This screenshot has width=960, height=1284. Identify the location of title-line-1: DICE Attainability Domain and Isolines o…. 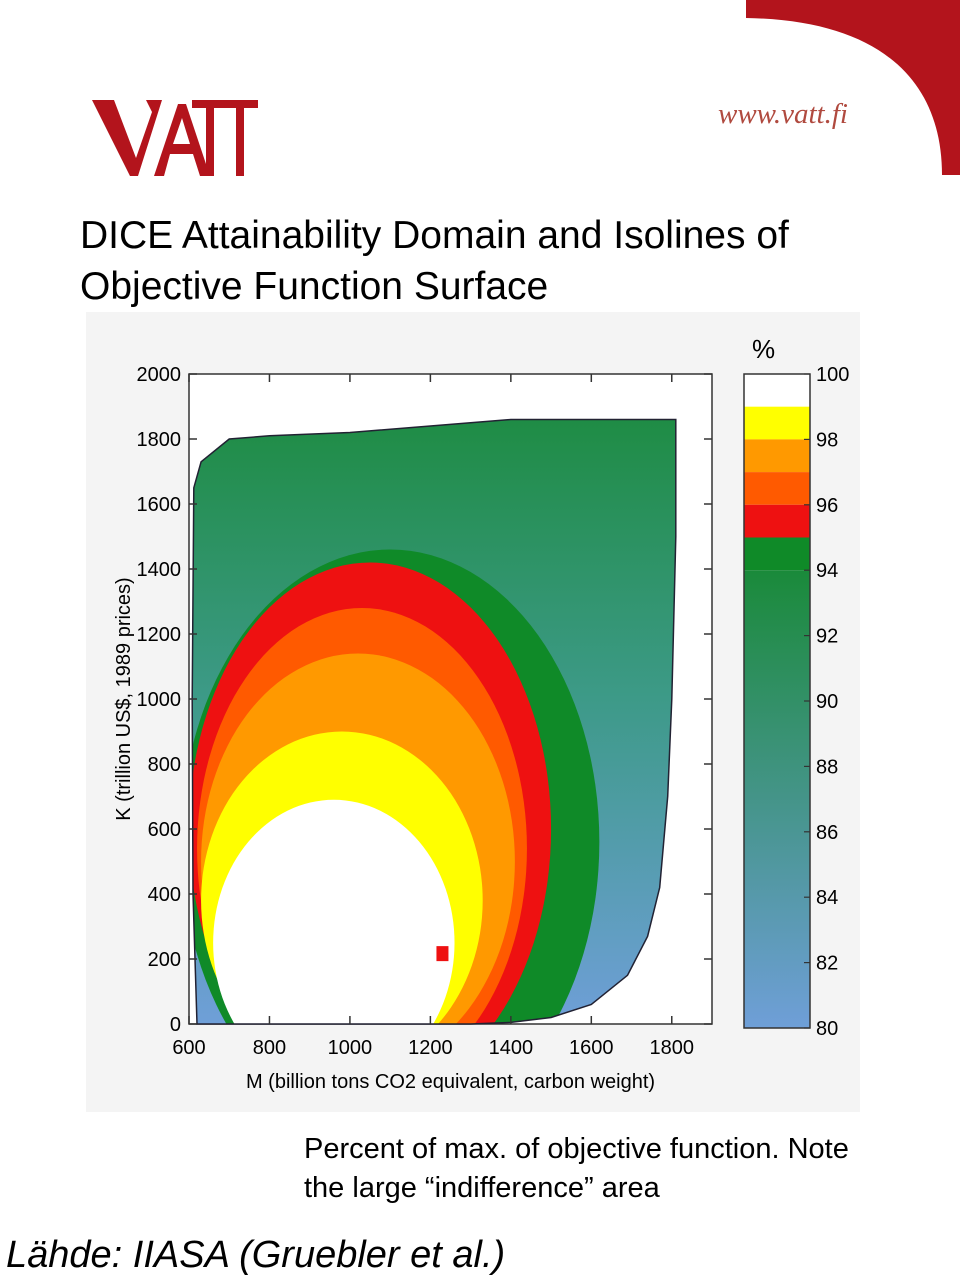
(434, 235).